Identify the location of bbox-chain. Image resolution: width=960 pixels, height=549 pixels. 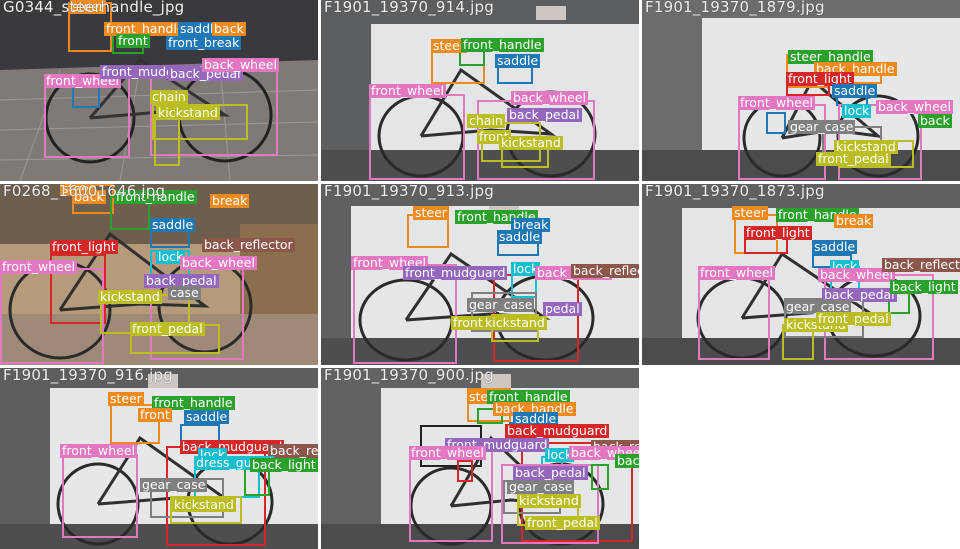
(200, 122).